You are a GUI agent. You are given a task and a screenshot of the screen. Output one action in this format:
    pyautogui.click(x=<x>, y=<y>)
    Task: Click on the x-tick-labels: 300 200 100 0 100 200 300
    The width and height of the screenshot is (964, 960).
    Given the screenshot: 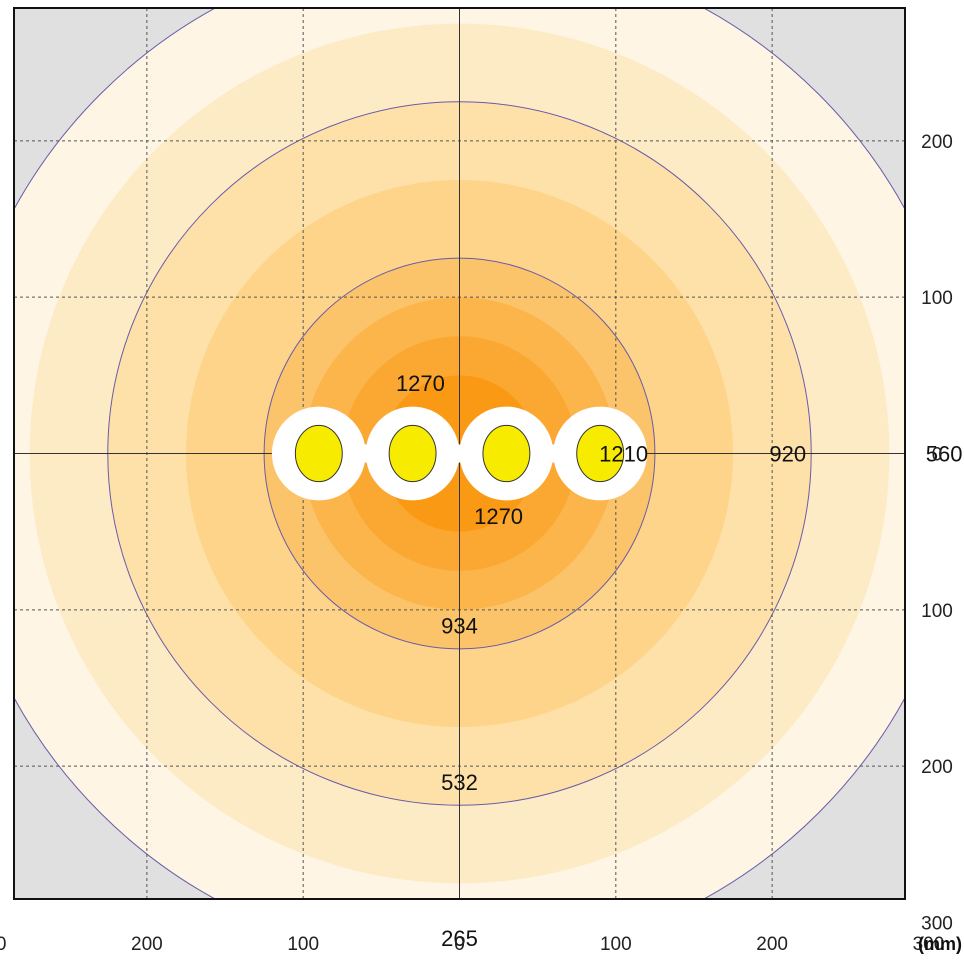 What is the action you would take?
    pyautogui.click(x=472, y=944)
    